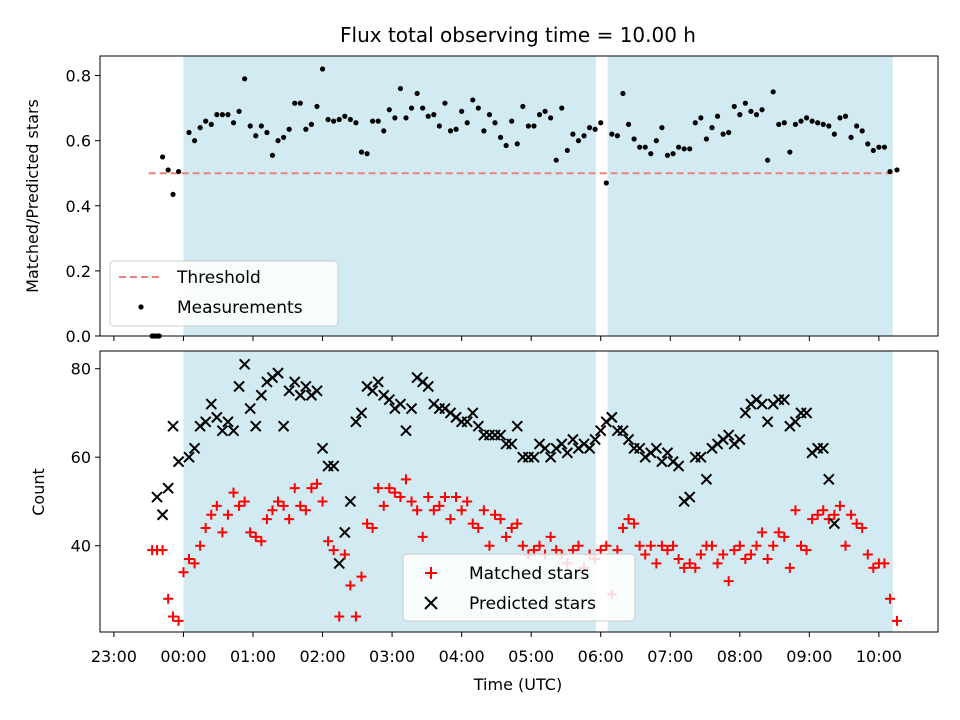 This screenshot has width=960, height=720. What do you see at coordinates (78, 141) in the screenshot?
I see `y-tick-label: 0.6` at bounding box center [78, 141].